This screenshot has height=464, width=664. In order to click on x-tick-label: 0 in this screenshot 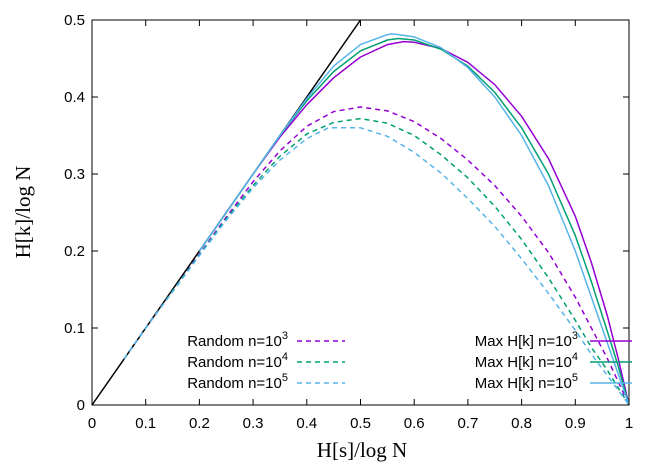, I will do `click(92, 423)`.